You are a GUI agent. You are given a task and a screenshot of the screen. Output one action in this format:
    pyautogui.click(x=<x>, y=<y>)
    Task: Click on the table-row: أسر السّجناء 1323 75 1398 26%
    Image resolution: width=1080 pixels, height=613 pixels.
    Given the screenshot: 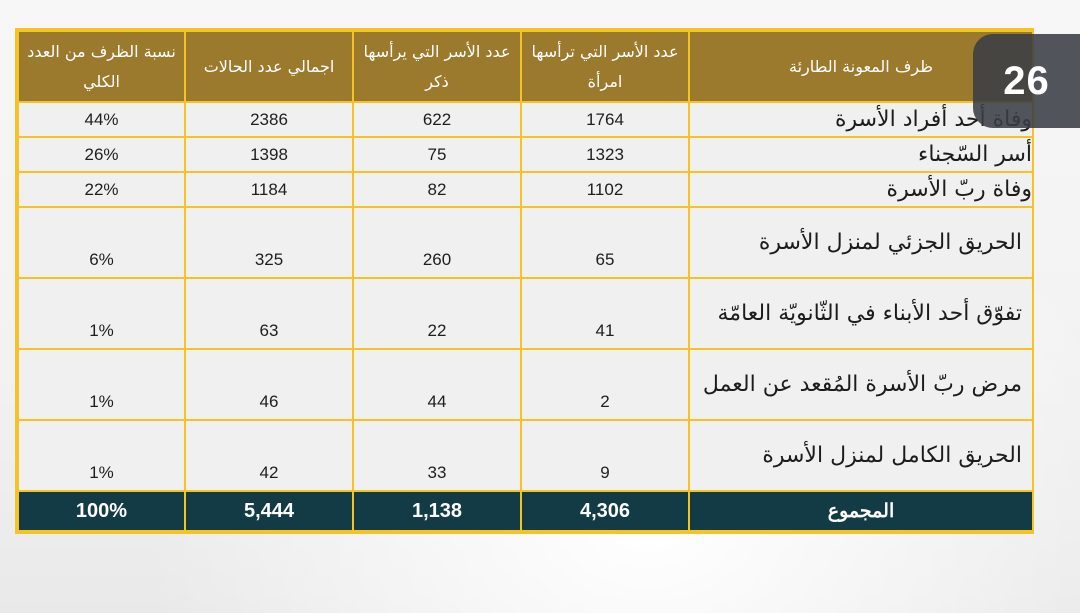 What is the action you would take?
    pyautogui.click(x=525, y=154)
    